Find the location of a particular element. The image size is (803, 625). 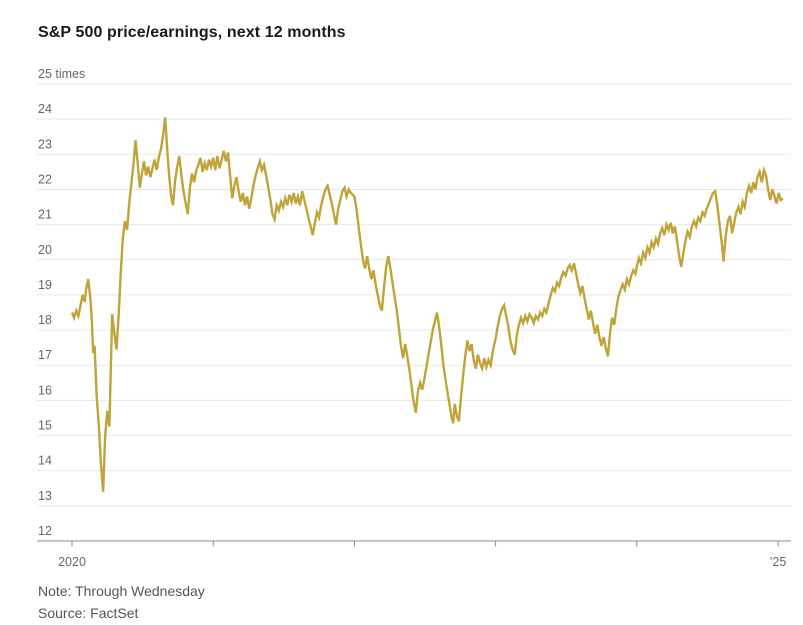

y-axis-label: 15 is located at coordinates (45, 426).